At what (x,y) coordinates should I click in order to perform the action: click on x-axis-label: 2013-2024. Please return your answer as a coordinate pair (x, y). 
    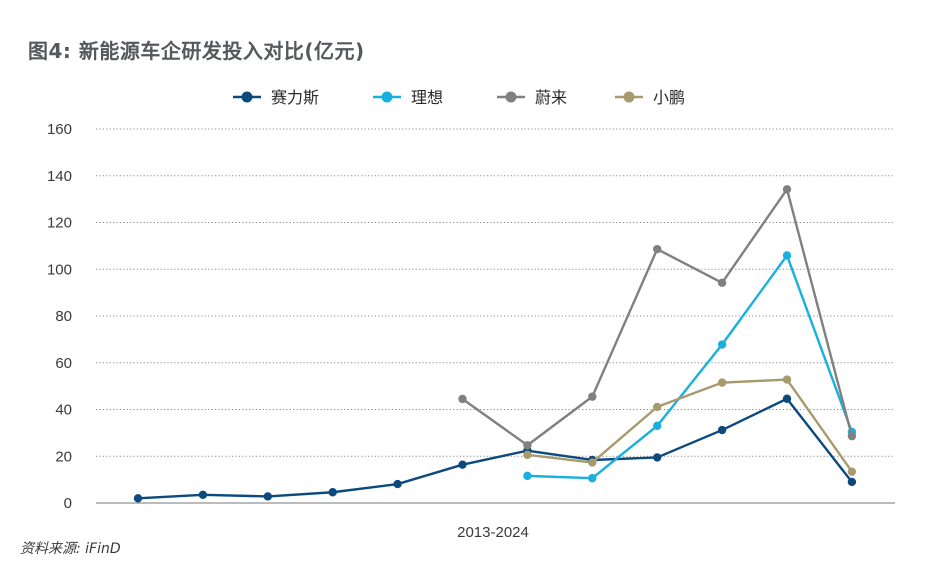
    Looking at the image, I should click on (493, 532).